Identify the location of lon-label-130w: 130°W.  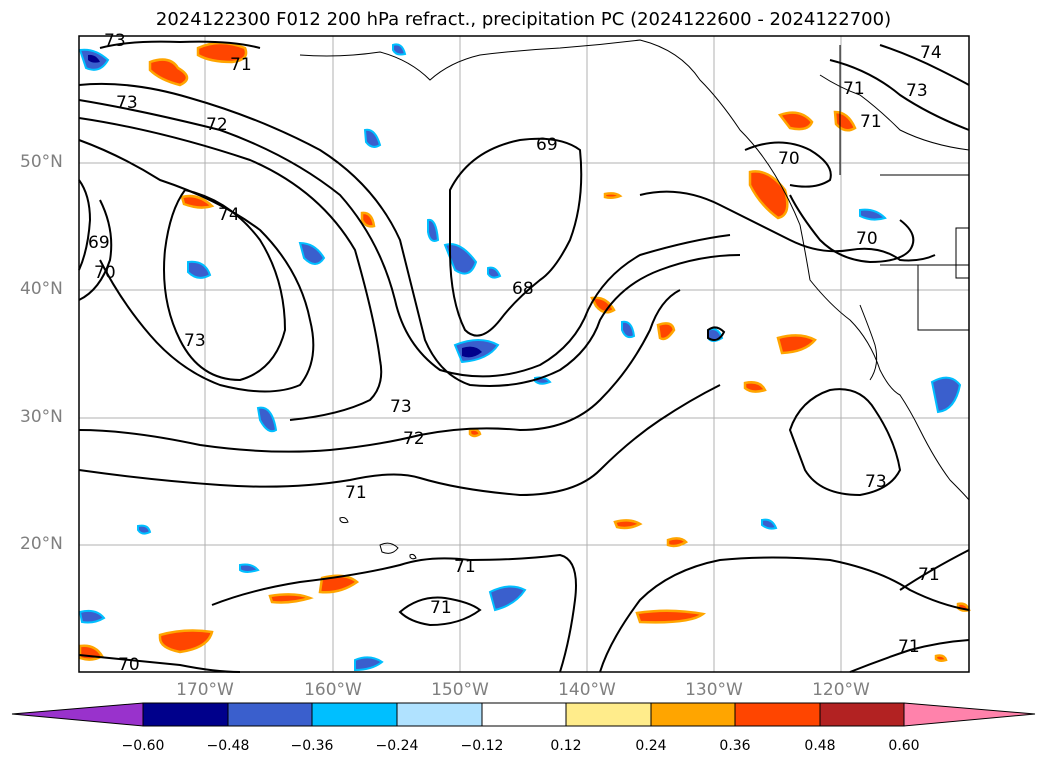
(714, 690).